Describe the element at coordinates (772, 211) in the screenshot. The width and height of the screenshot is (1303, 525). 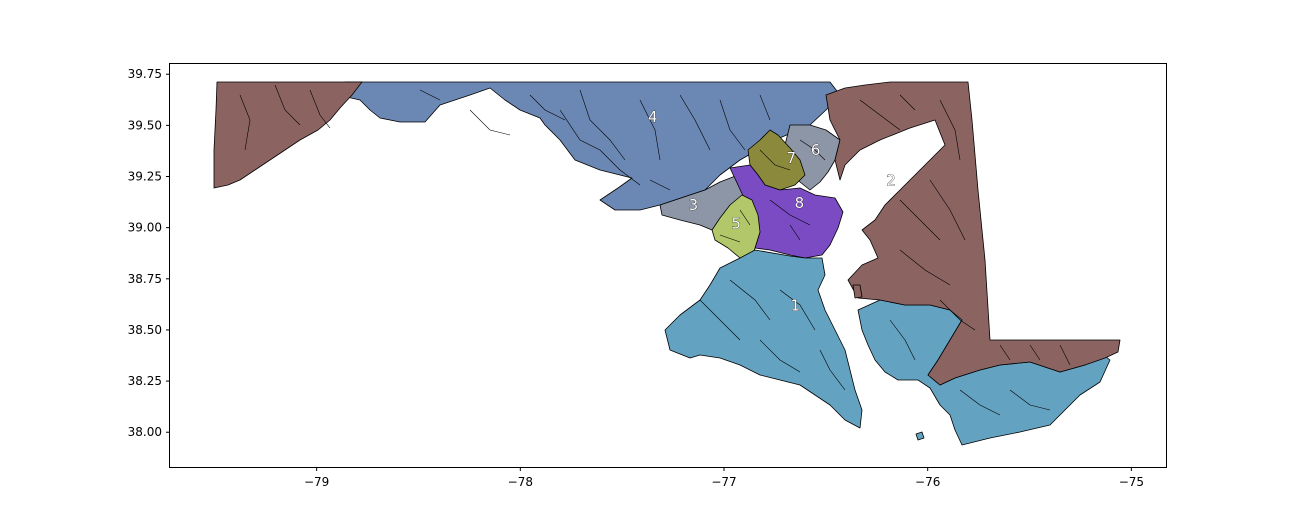
I see `district-labels: 1 2 3 4 5 67 8` at that location.